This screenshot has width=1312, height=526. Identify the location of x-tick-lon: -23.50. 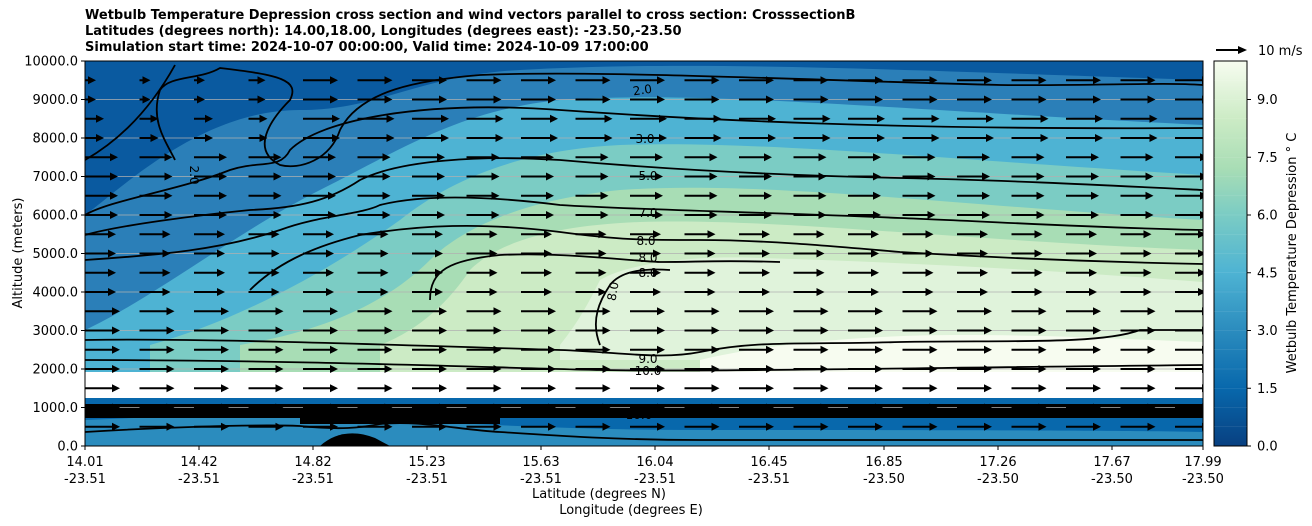
(1203, 479).